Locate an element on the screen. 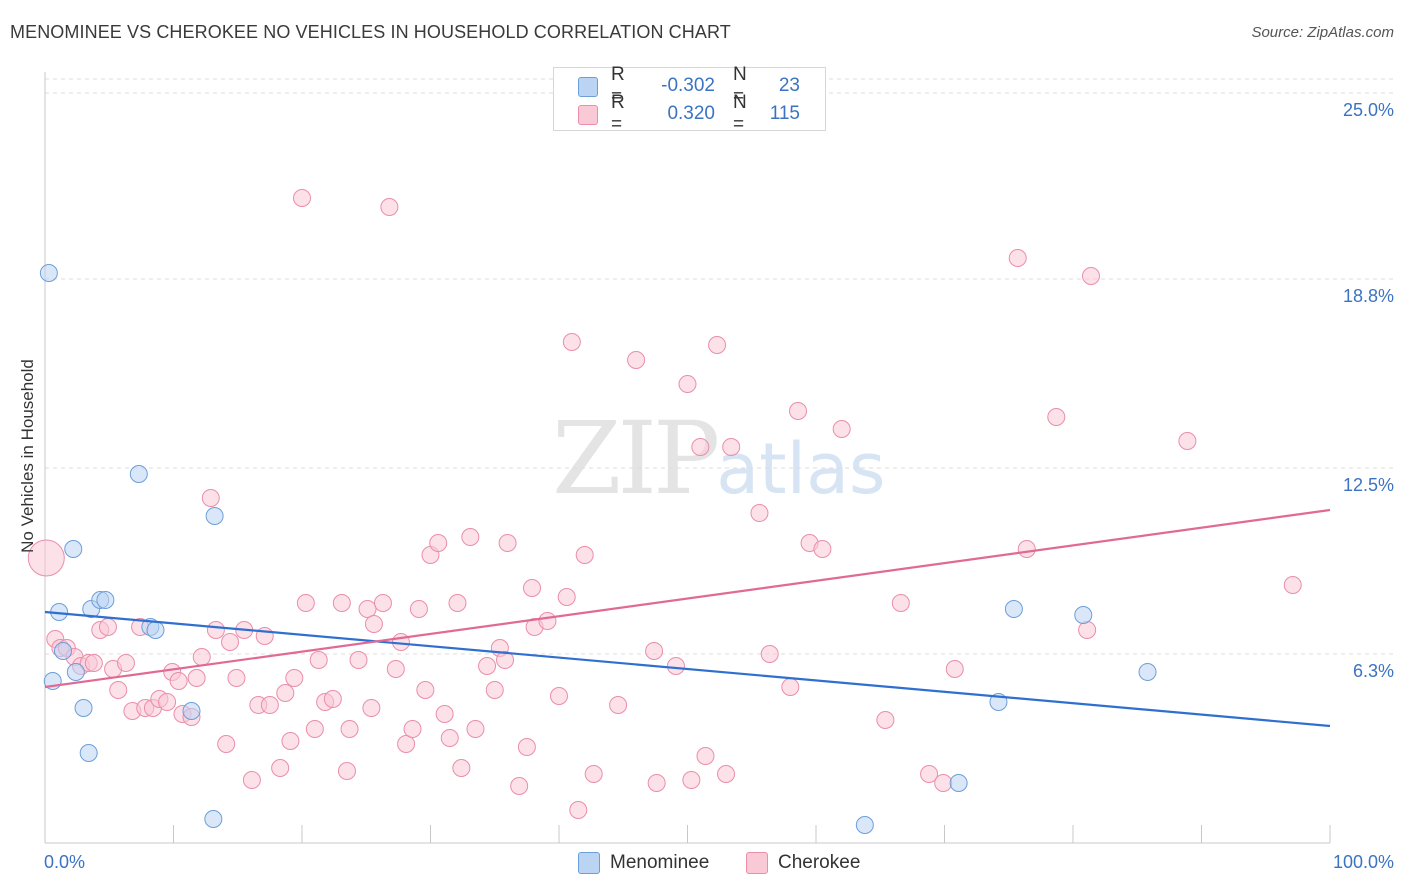 The height and width of the screenshot is (892, 1406). series-legend: Menominee Cherokee is located at coordinates (703, 865).